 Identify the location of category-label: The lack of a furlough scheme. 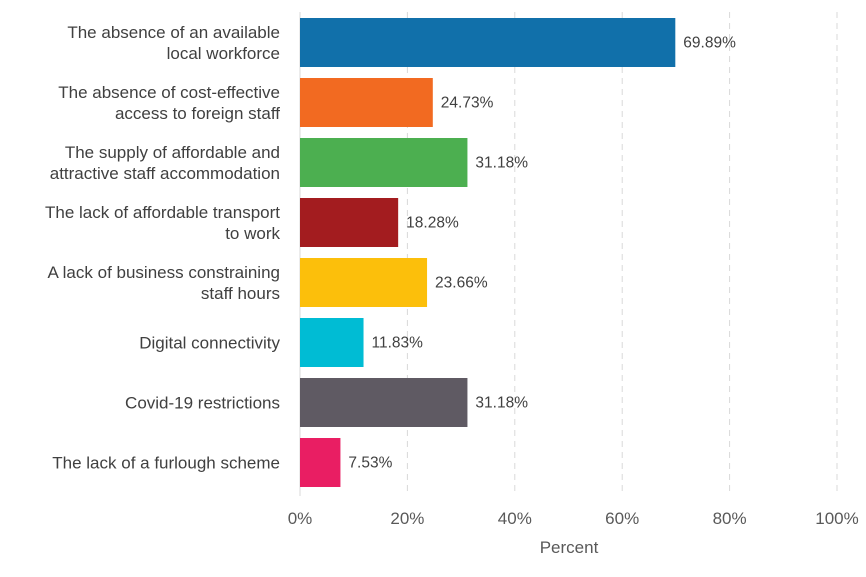
(166, 463).